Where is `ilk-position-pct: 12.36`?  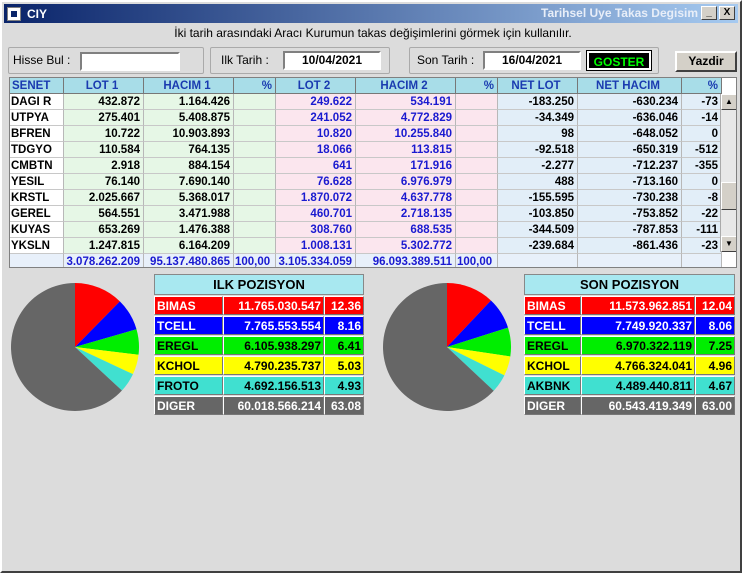
ilk-position-pct: 12.36 is located at coordinates (344, 305).